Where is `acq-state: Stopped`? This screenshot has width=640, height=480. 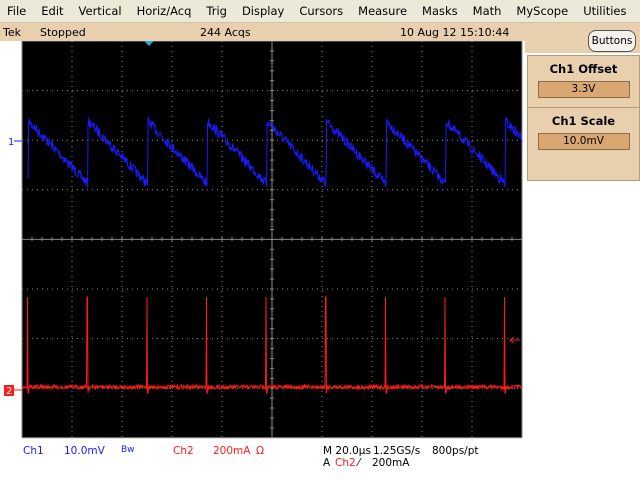
acq-state: Stopped is located at coordinates (63, 32).